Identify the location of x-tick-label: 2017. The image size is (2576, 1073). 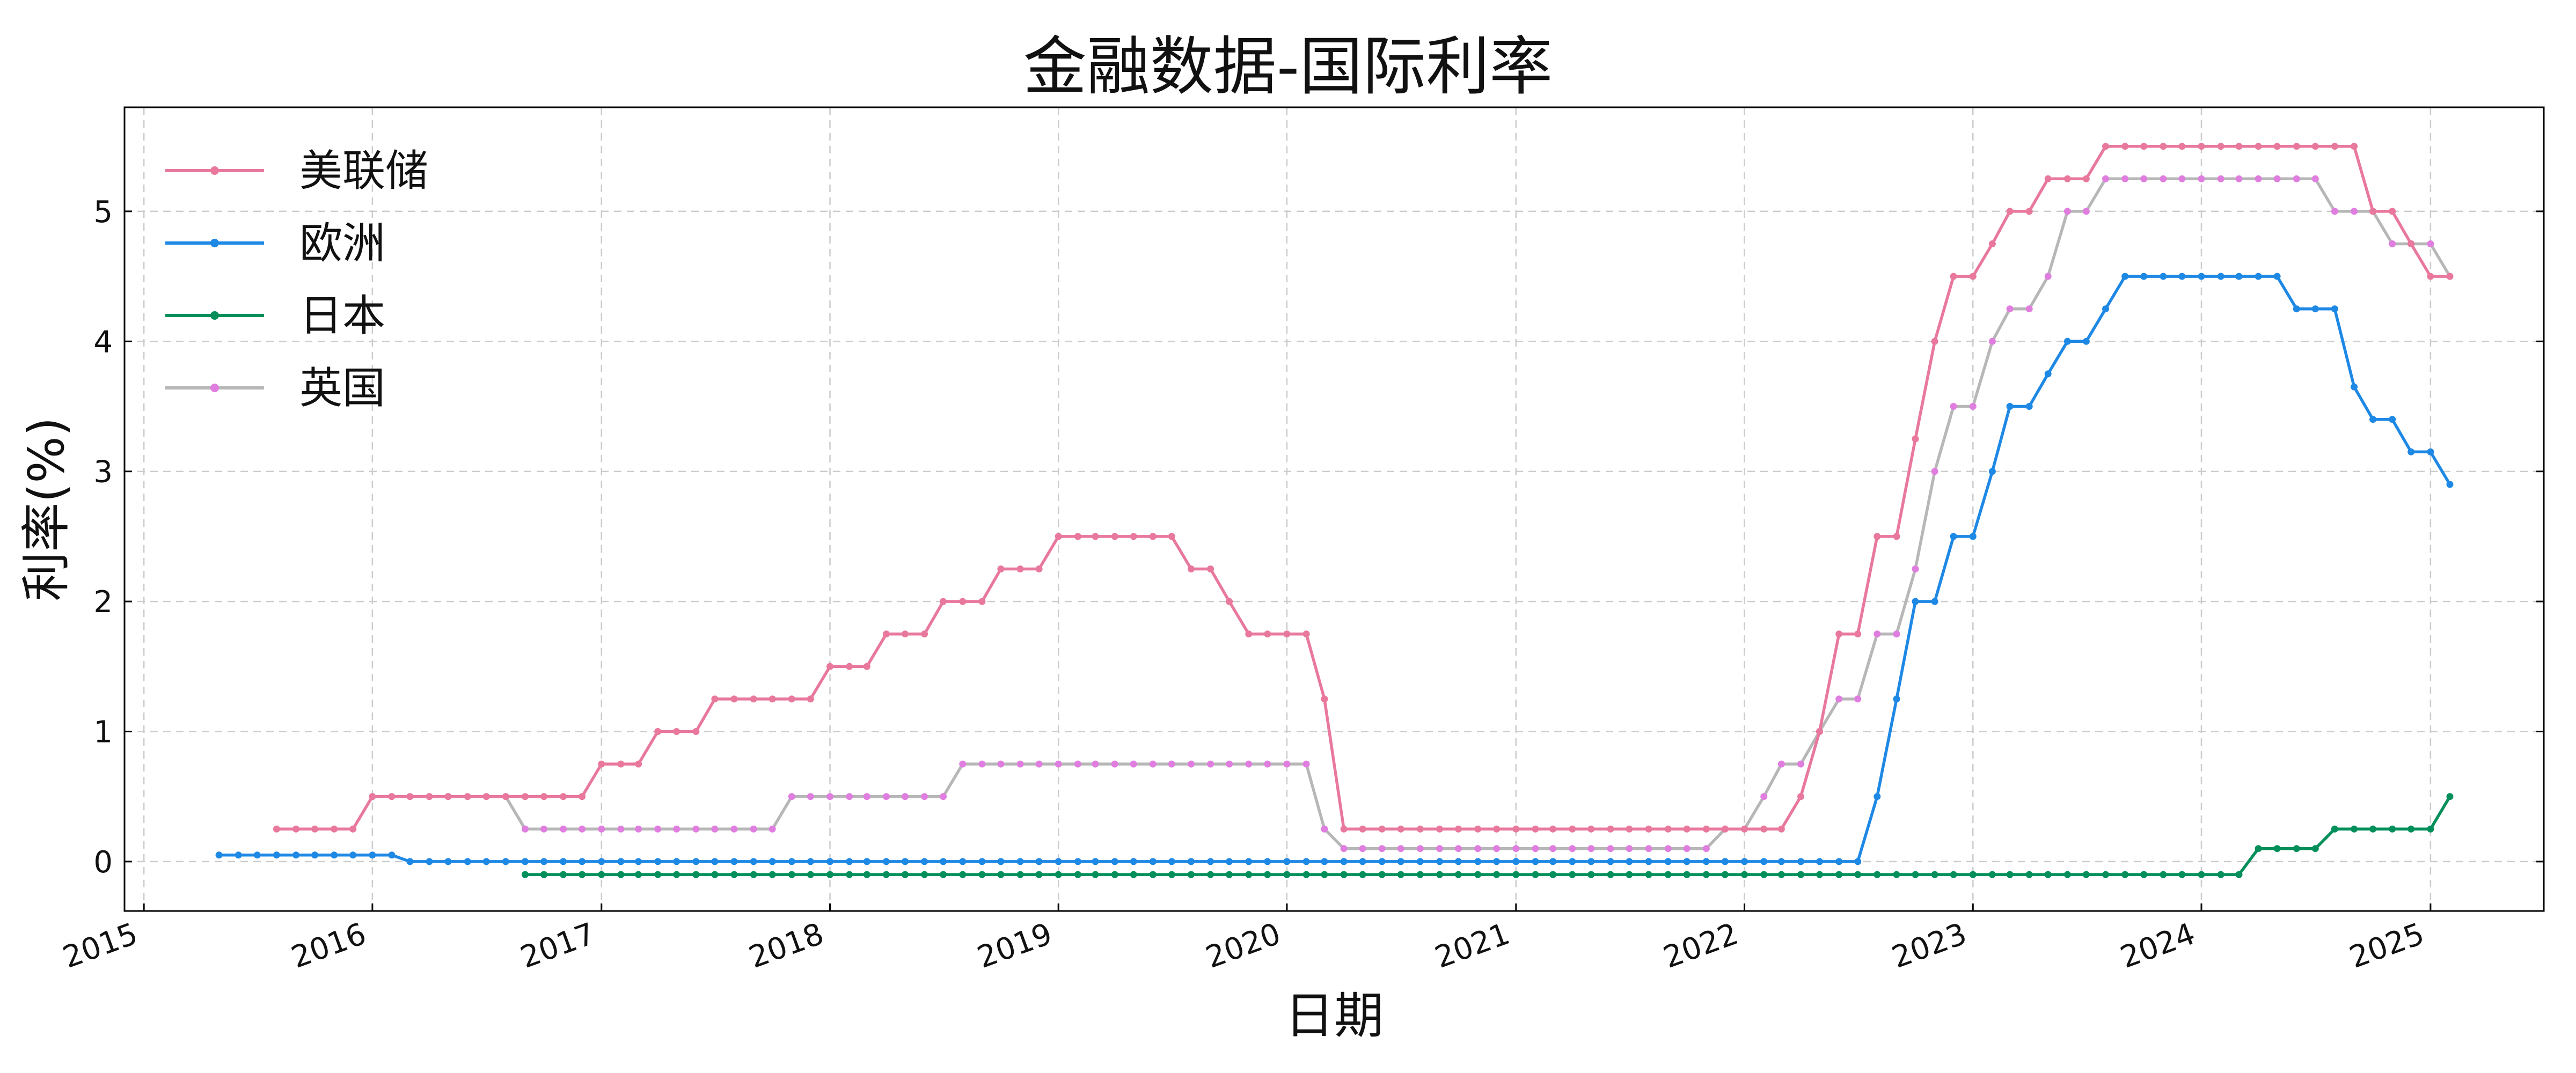
(557, 945).